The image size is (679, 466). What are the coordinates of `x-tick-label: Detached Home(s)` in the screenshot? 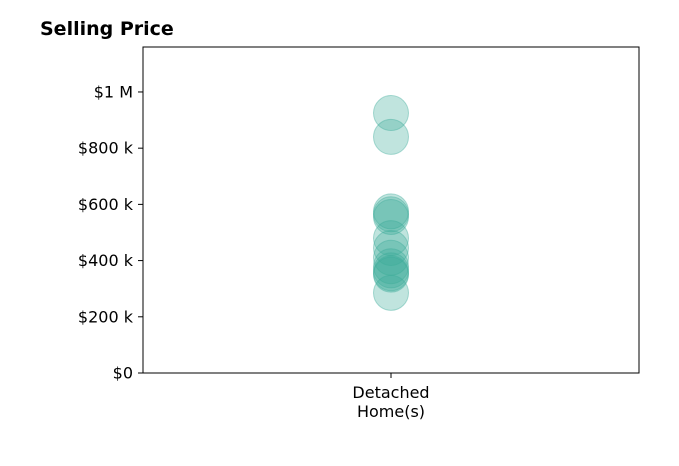 It's located at (390, 402).